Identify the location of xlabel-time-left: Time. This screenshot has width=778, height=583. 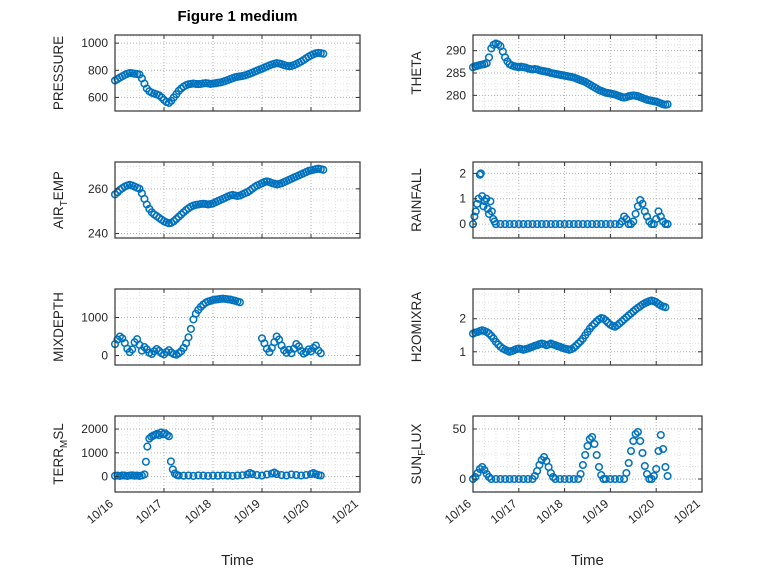
(237, 560).